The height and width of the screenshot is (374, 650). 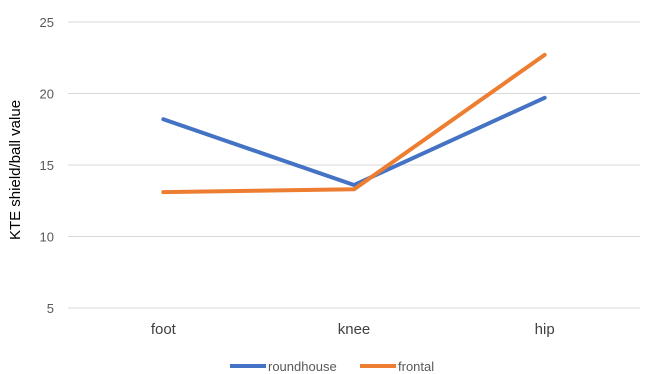 I want to click on legend-label-frontal: frontal, so click(x=416, y=366).